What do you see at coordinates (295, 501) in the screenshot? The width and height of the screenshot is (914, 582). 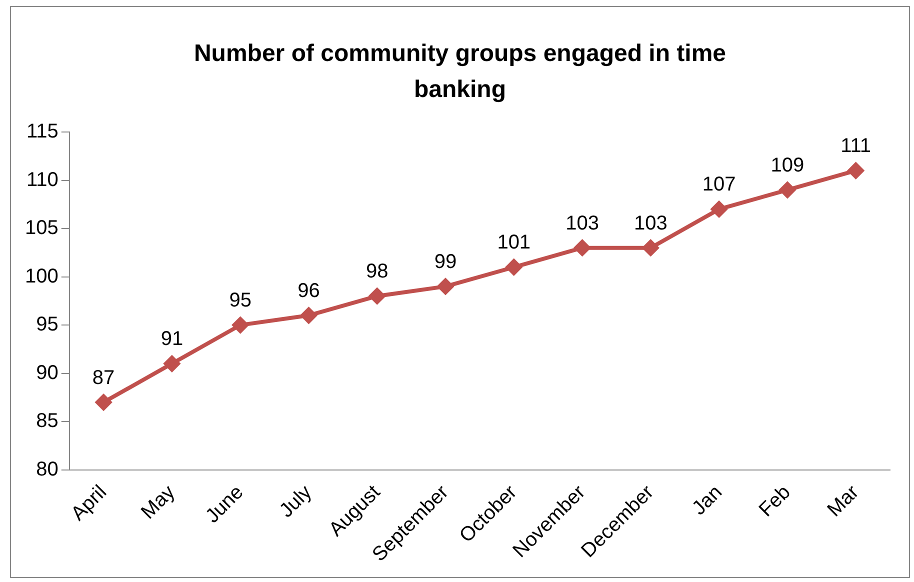 I see `x-tick-label: July` at bounding box center [295, 501].